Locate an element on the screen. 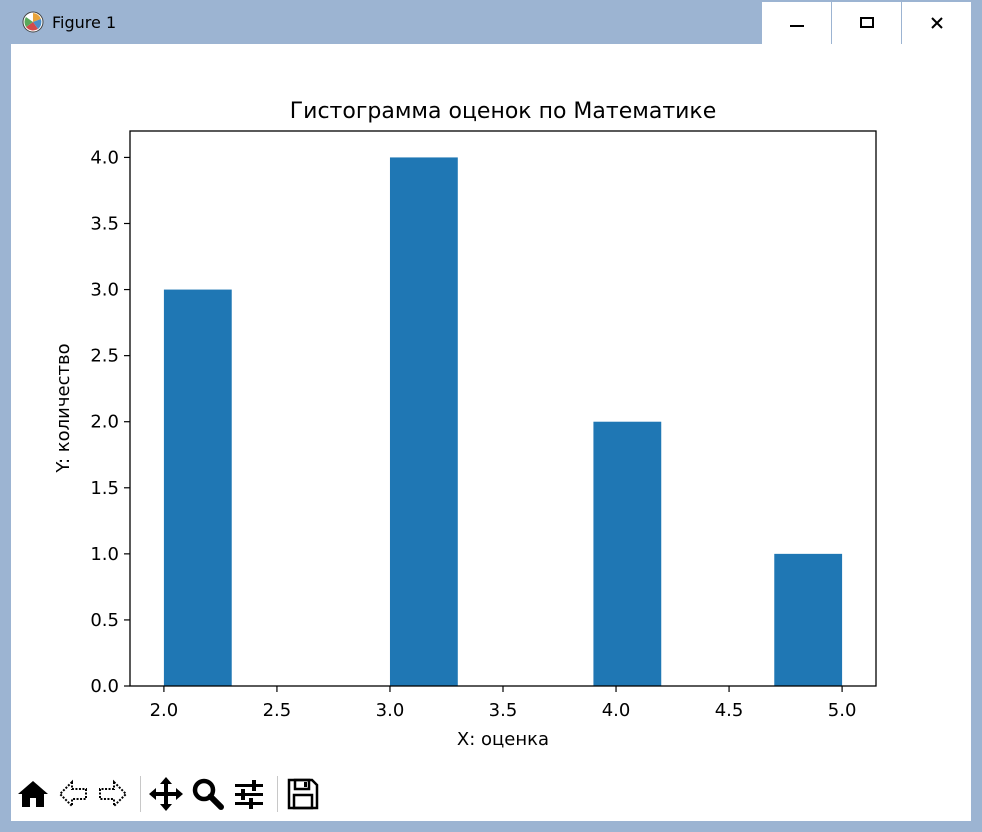 The width and height of the screenshot is (982, 832). x-tick-label: 3.5 is located at coordinates (503, 710).